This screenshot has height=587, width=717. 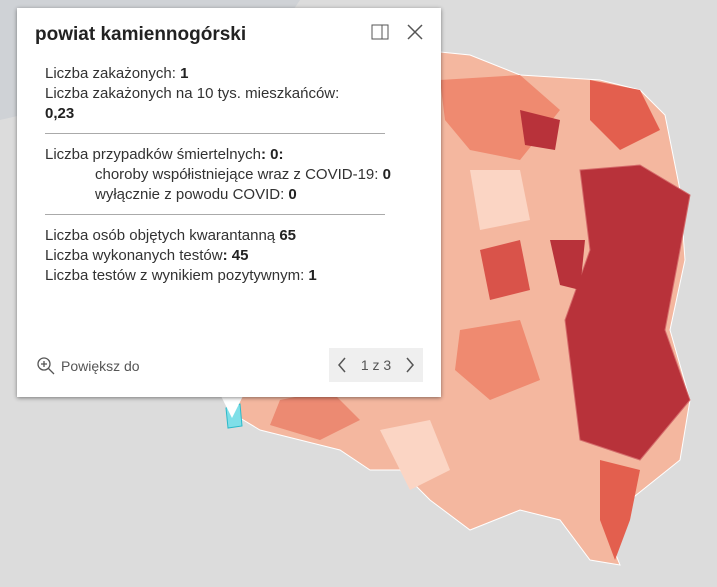 I want to click on zoom-to: Powiększ do, so click(x=88, y=366).